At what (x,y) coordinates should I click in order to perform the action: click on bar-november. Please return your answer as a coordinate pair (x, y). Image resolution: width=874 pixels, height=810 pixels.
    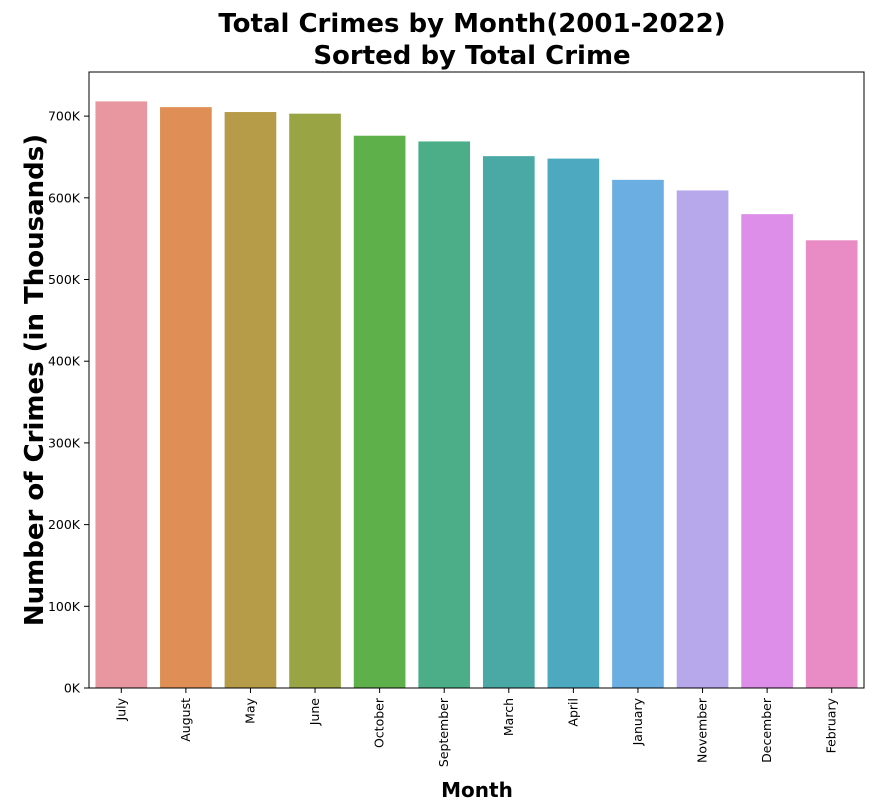
    Looking at the image, I should click on (702, 439).